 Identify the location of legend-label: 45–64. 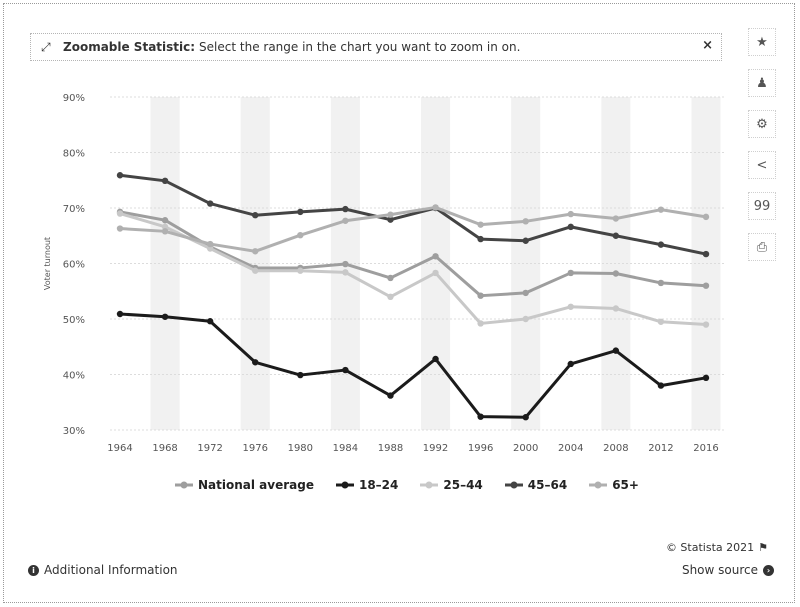
(547, 485).